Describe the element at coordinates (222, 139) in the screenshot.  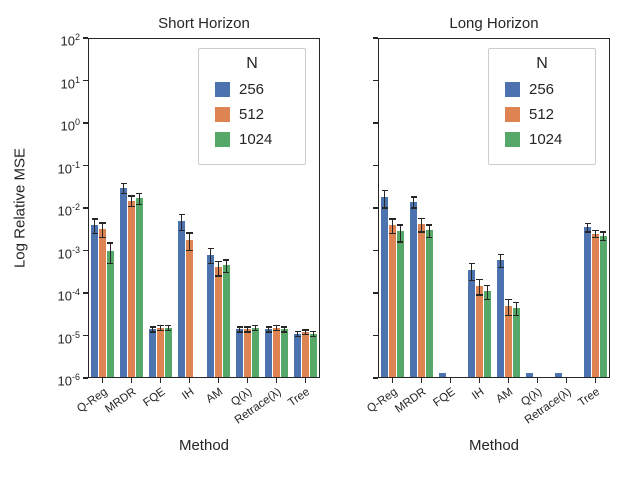
I see `legend-swatch-icon` at that location.